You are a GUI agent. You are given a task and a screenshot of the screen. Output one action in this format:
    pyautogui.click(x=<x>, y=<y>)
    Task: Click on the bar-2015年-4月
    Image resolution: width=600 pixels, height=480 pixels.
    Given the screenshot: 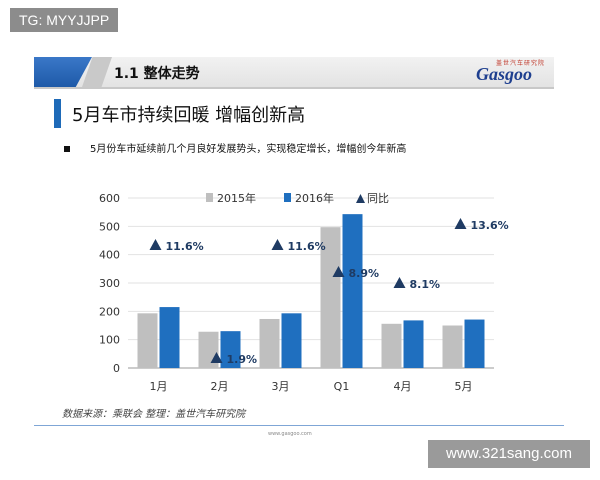 What is the action you would take?
    pyautogui.click(x=391, y=345)
    